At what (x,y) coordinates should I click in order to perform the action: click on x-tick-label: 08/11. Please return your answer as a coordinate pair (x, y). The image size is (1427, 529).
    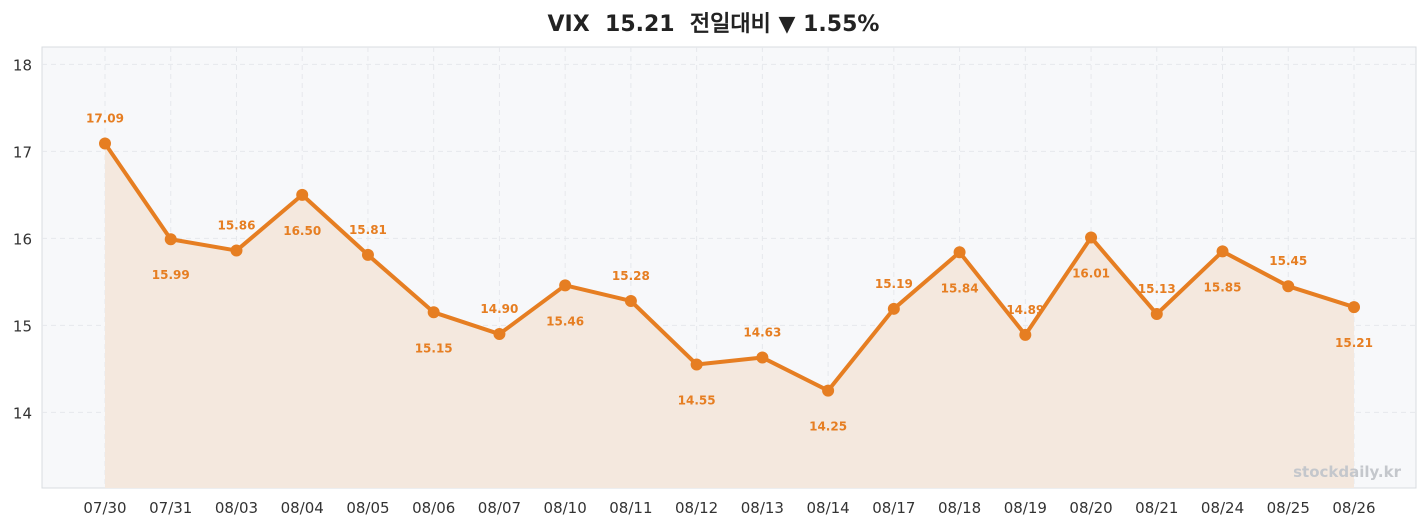
    Looking at the image, I should click on (630, 508).